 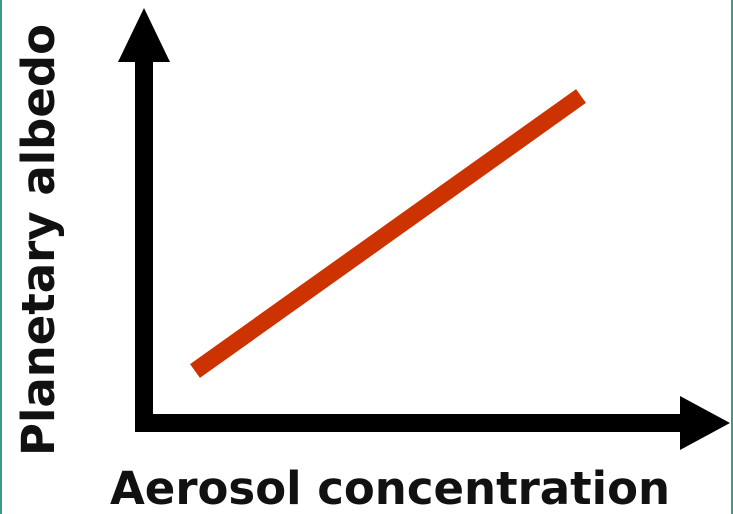 I want to click on y-axis-arrow, so click(x=144, y=35).